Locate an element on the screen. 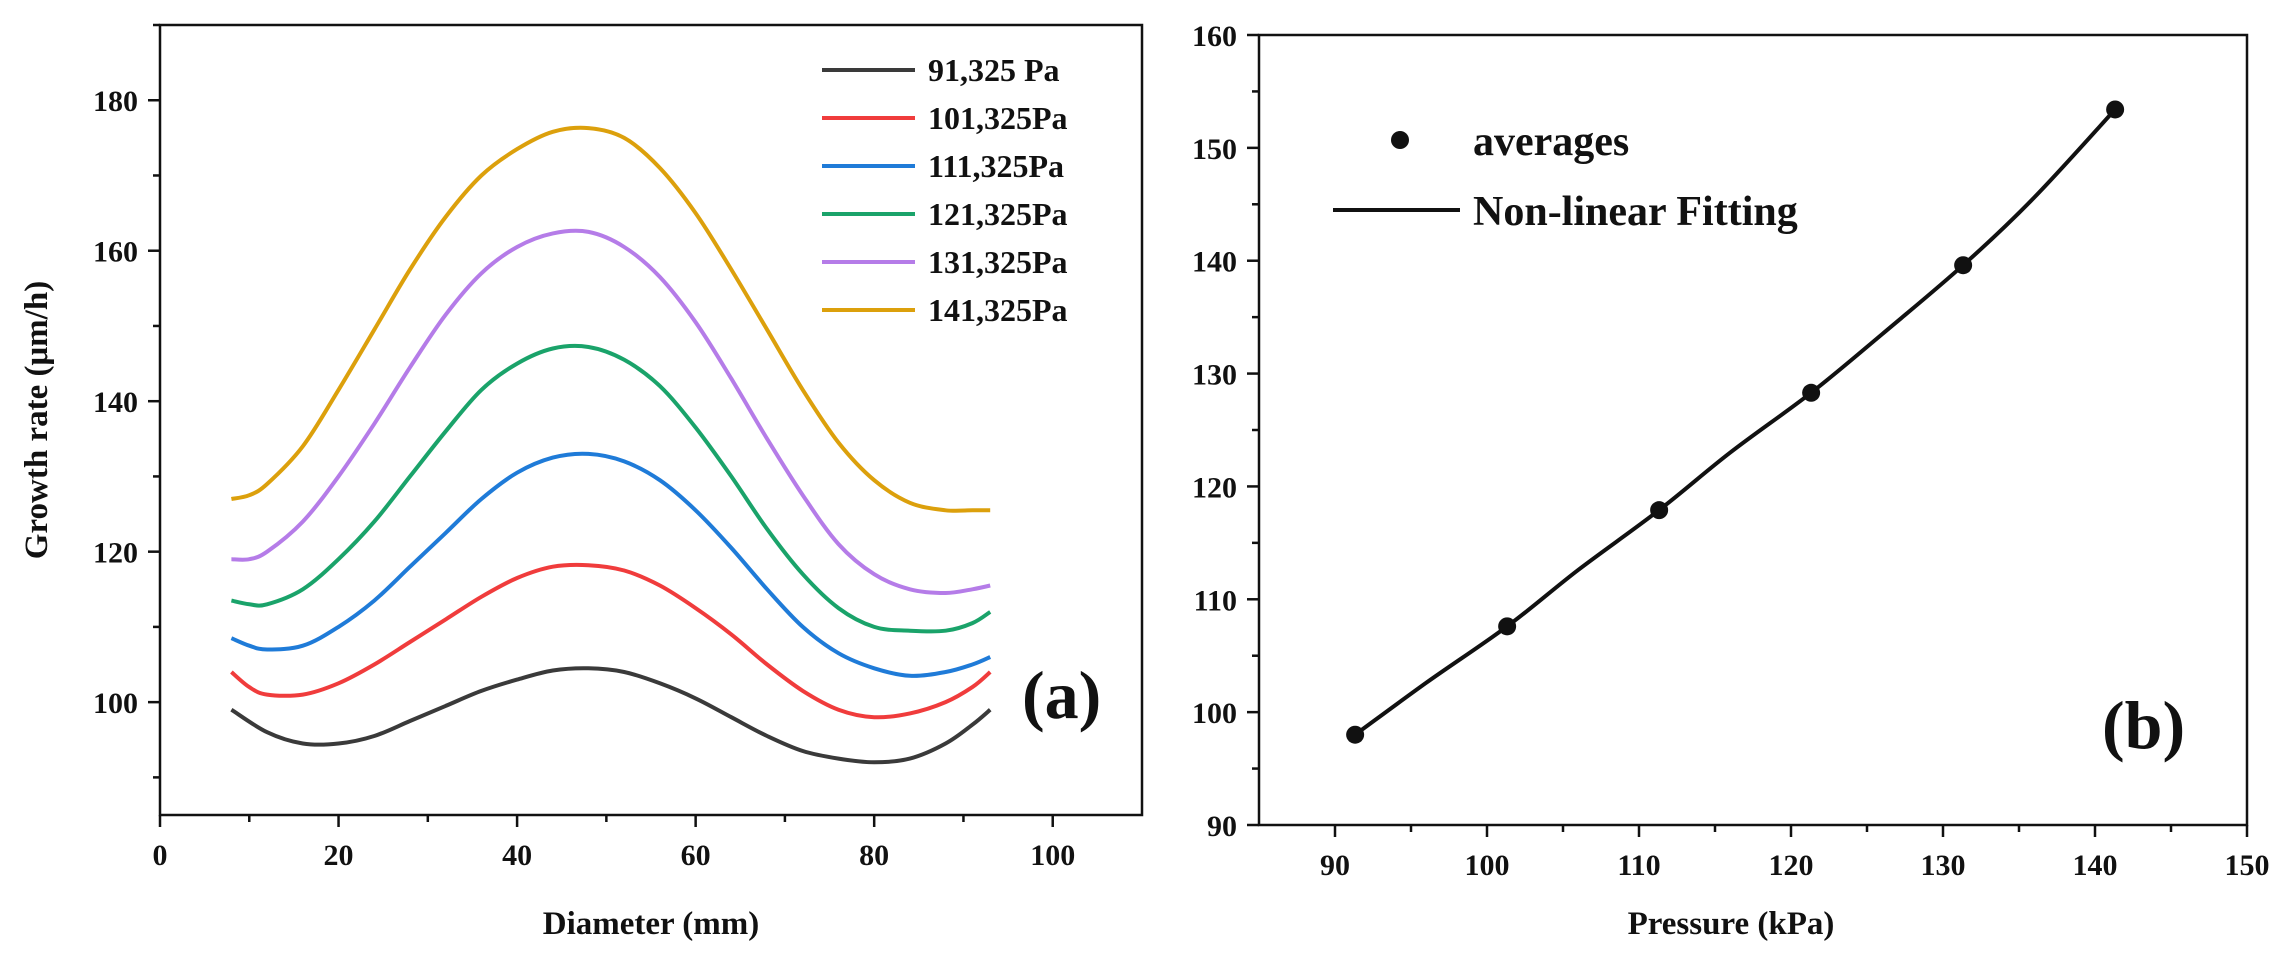  panel-a-y-ticks: 100 120 140 160 180 is located at coordinates (126, 401).